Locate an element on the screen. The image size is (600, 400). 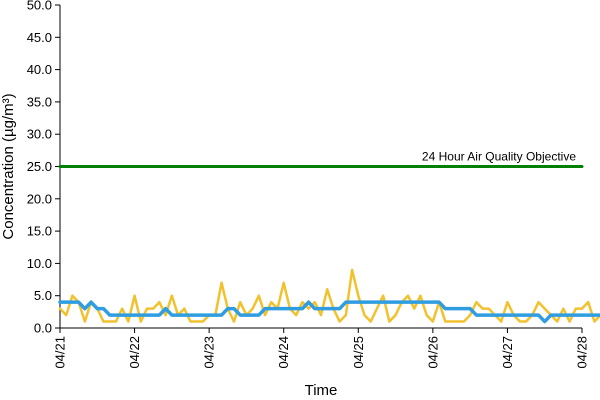
x-tick-label: 04/21 is located at coordinates (60, 352).